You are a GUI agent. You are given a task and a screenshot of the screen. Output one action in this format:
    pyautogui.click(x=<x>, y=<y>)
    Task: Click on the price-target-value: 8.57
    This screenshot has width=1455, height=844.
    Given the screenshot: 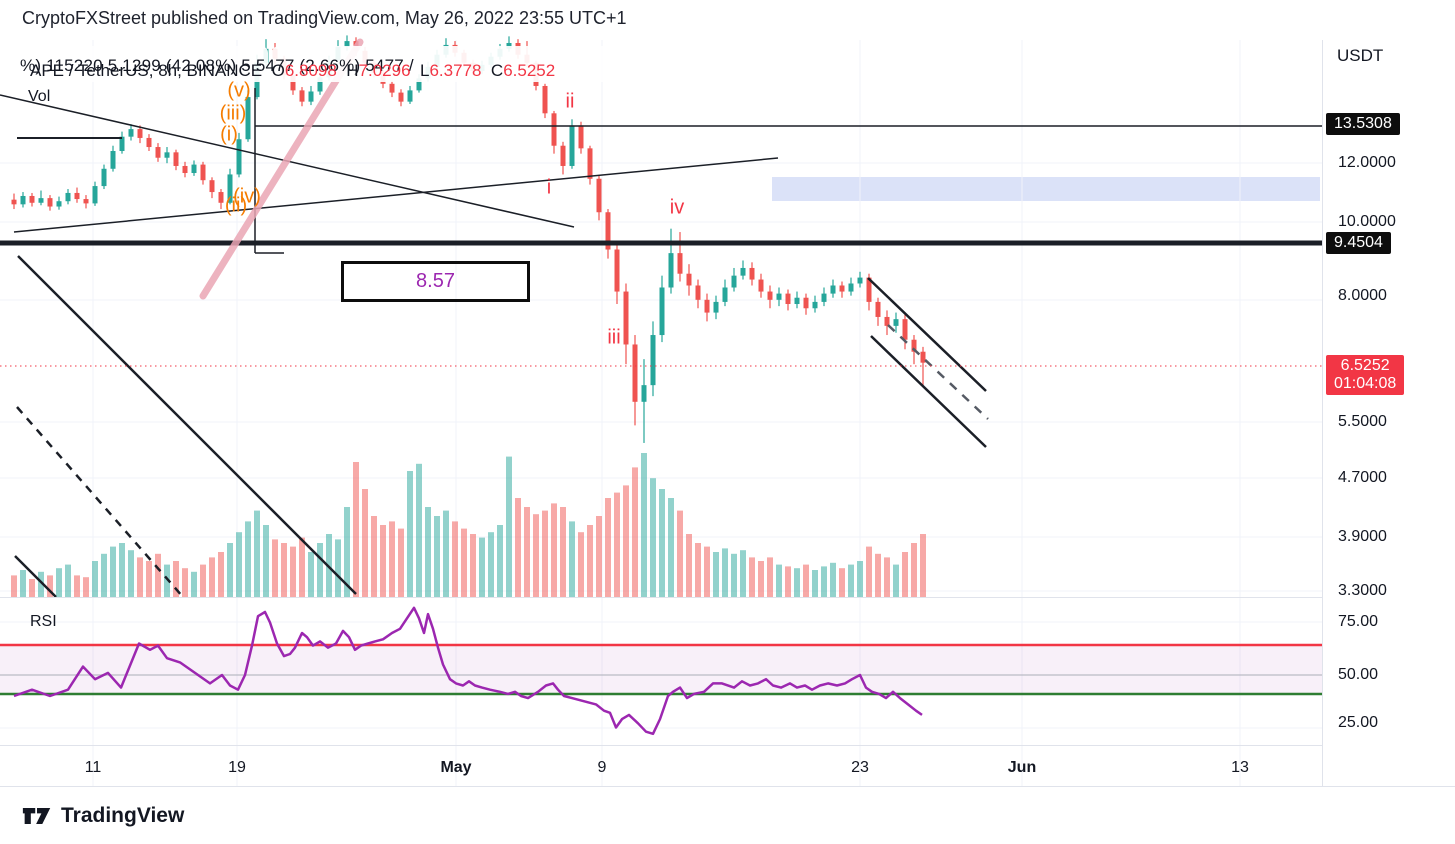 What is the action you would take?
    pyautogui.click(x=435, y=281)
    